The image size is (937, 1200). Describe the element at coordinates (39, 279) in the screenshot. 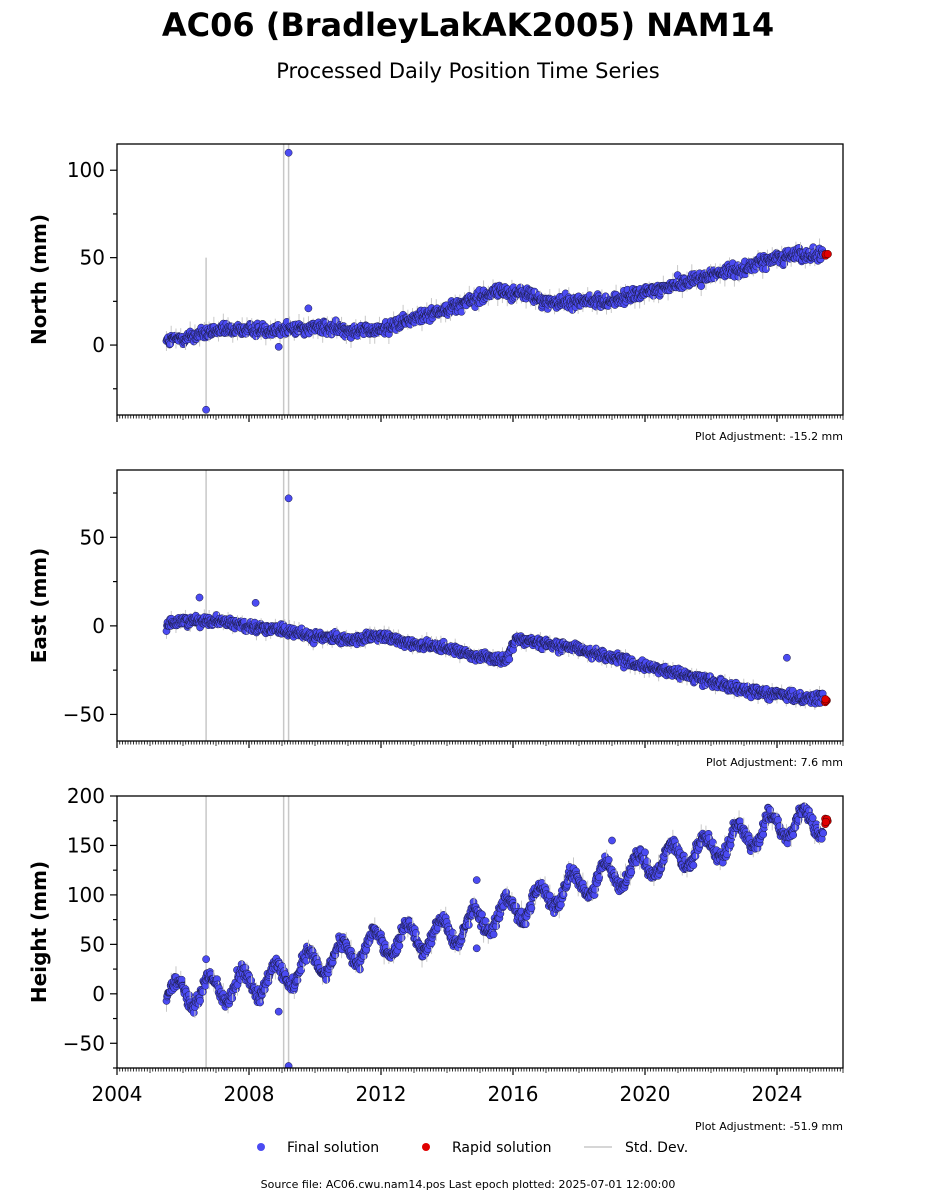

I see `y-axis-label: North (mm)` at that location.